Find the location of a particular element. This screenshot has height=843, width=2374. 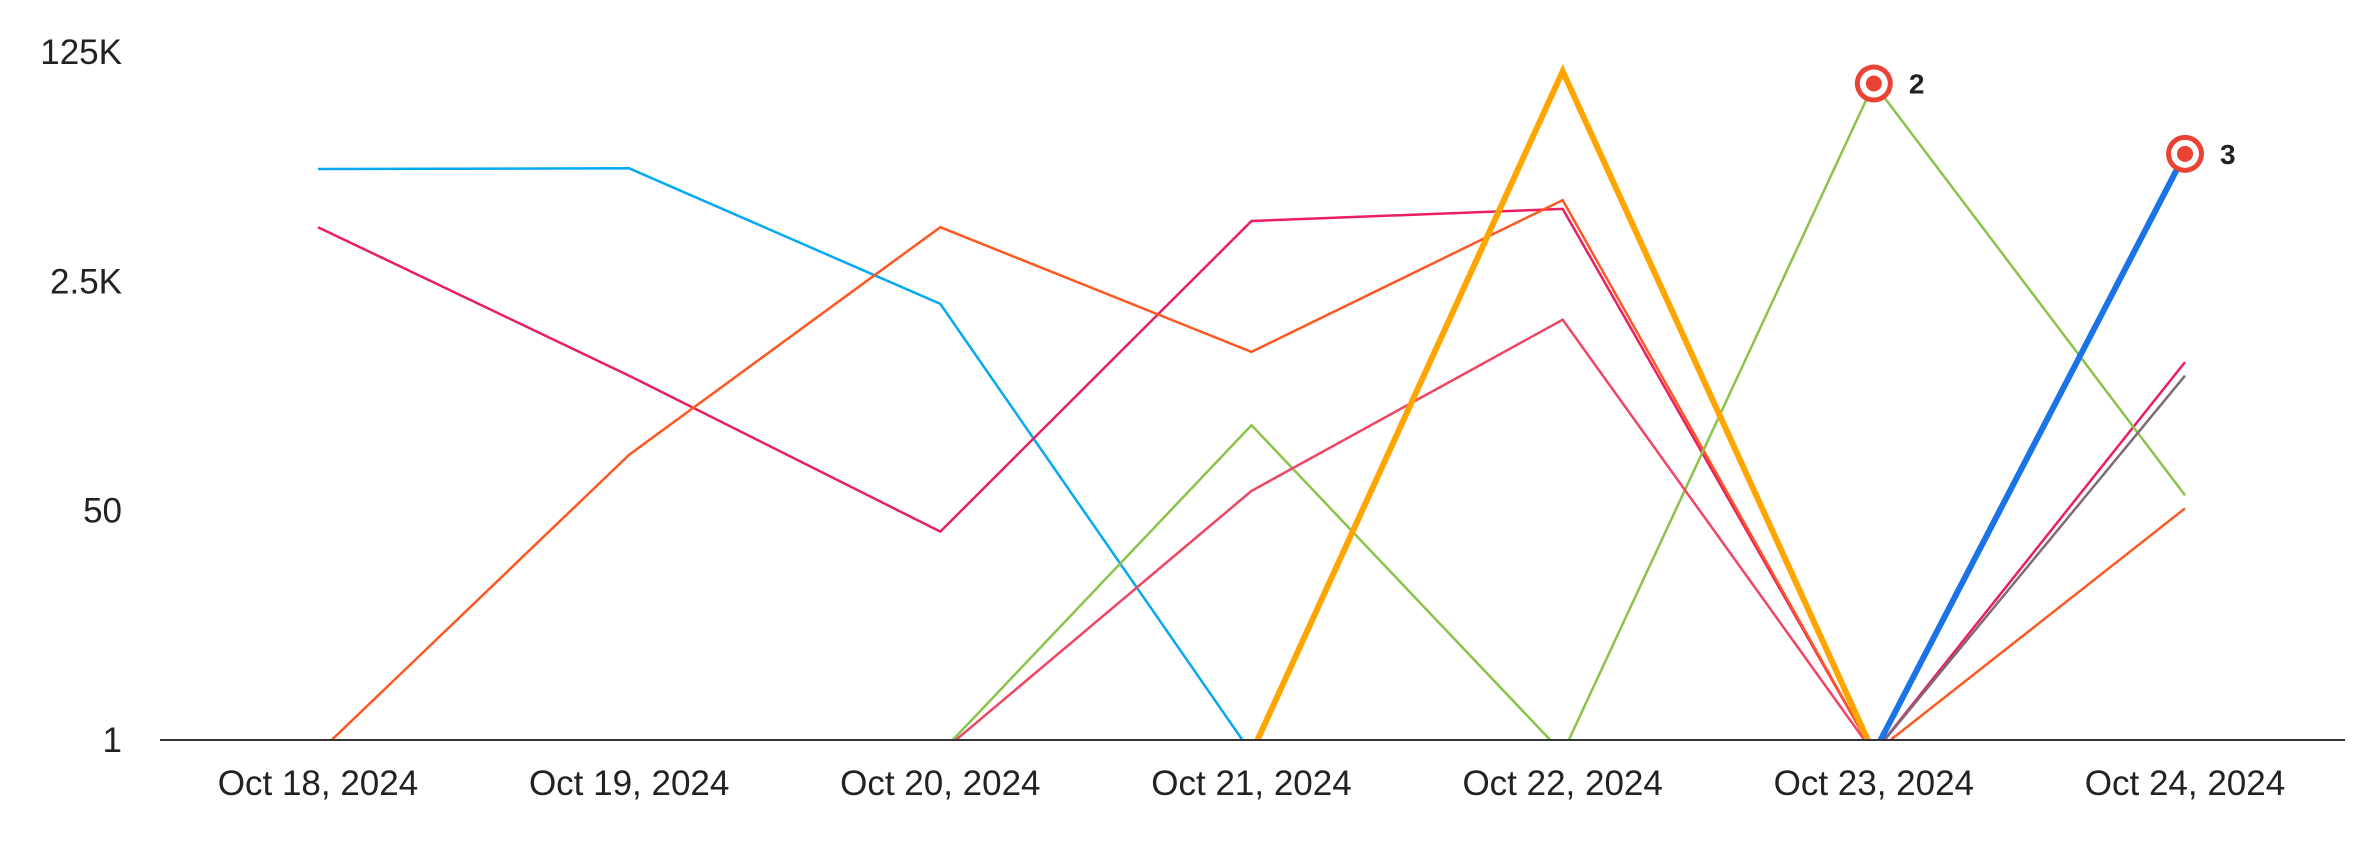

x-tick-label: Oct 21, 2024 is located at coordinates (1251, 783).